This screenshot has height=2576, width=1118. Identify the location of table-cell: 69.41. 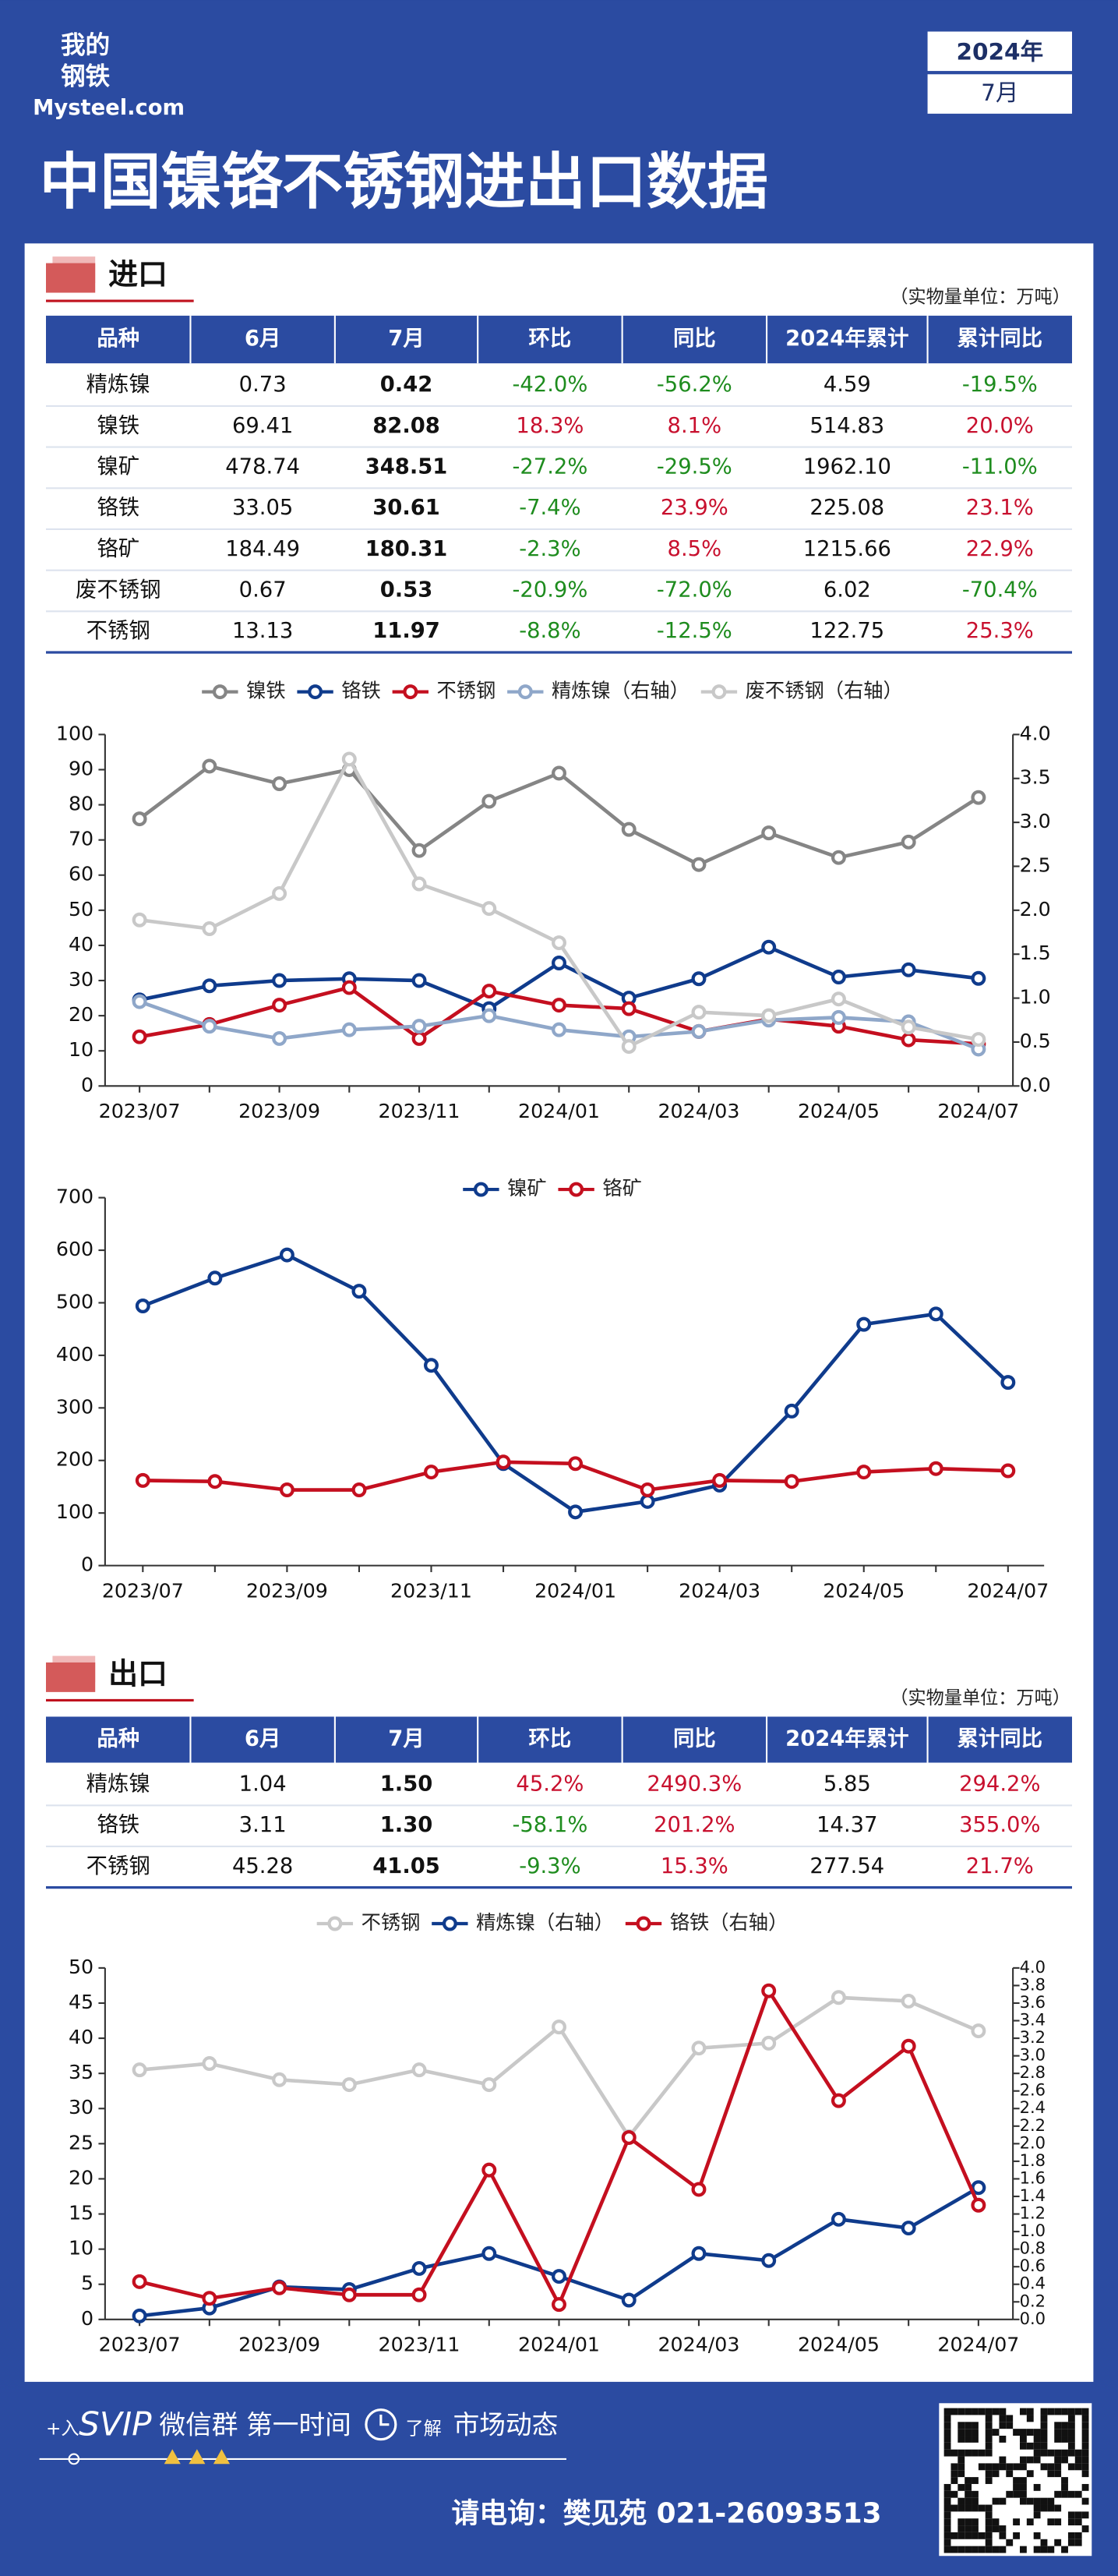
(262, 426).